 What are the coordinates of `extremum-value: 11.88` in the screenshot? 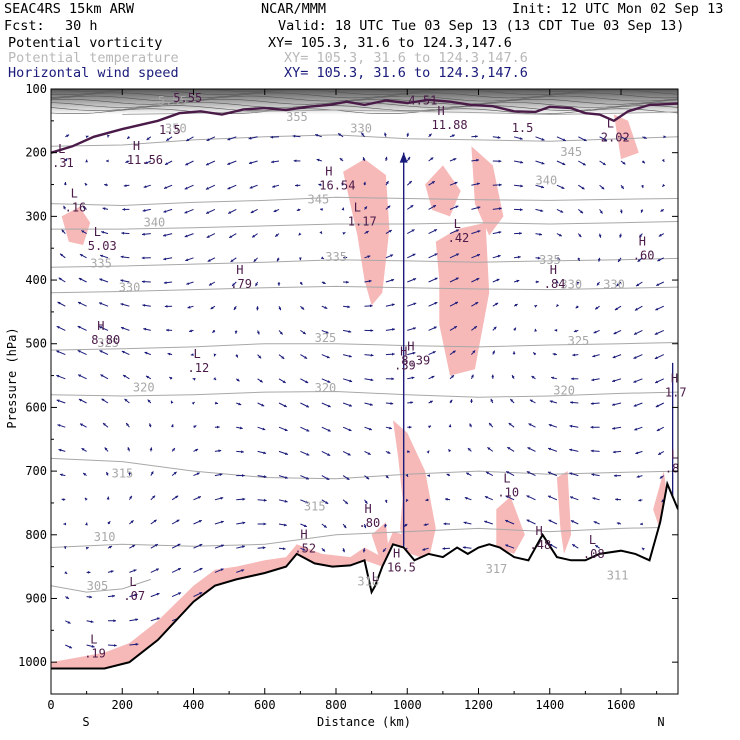 It's located at (450, 125).